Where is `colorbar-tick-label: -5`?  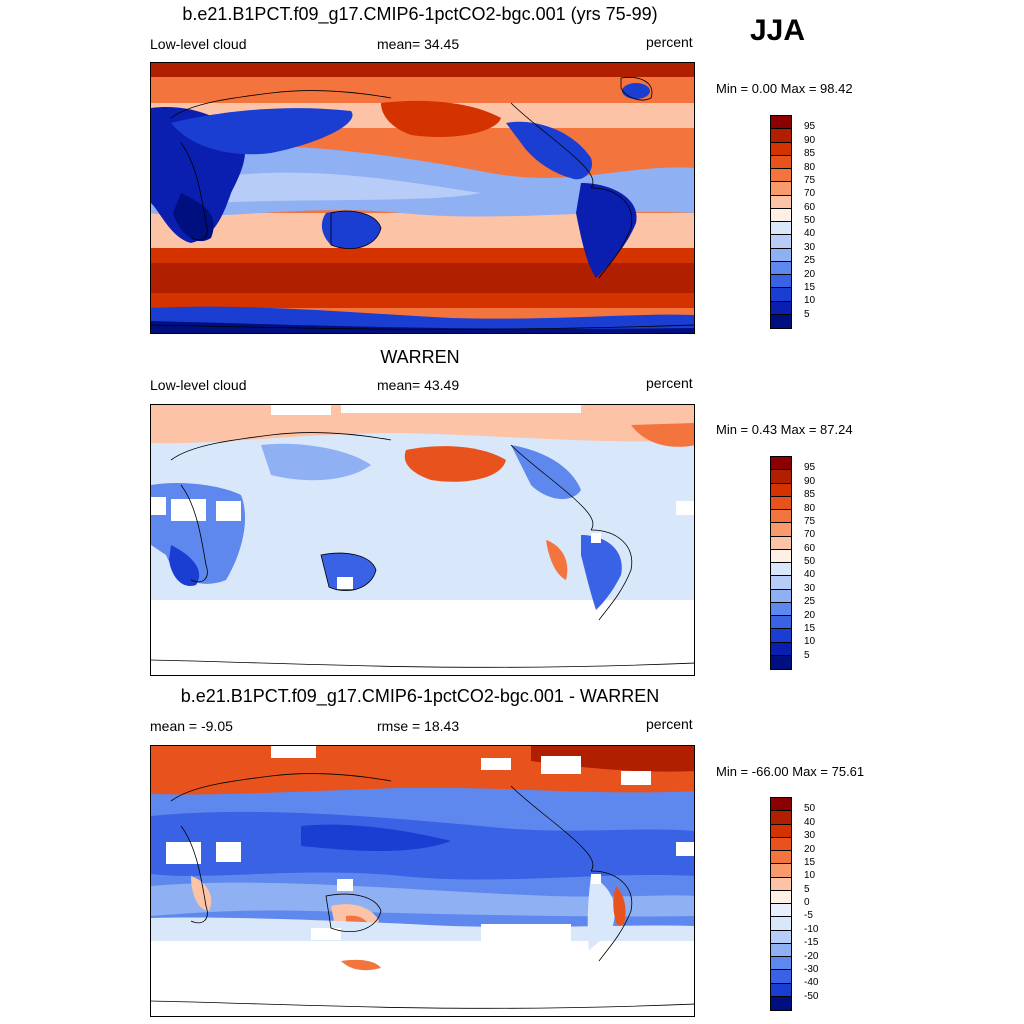
colorbar-tick-label: -5 is located at coordinates (808, 916).